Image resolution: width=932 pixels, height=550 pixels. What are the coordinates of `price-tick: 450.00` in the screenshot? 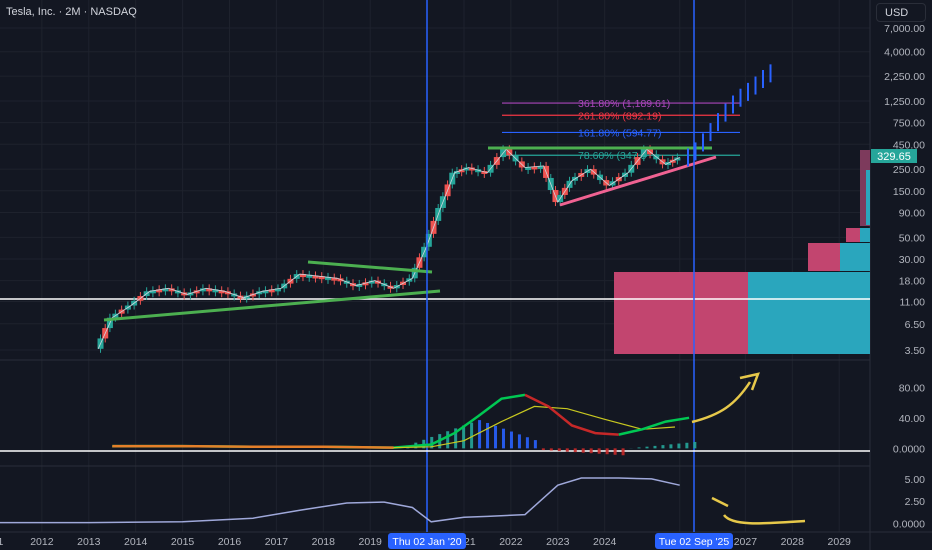 It's located at (909, 145).